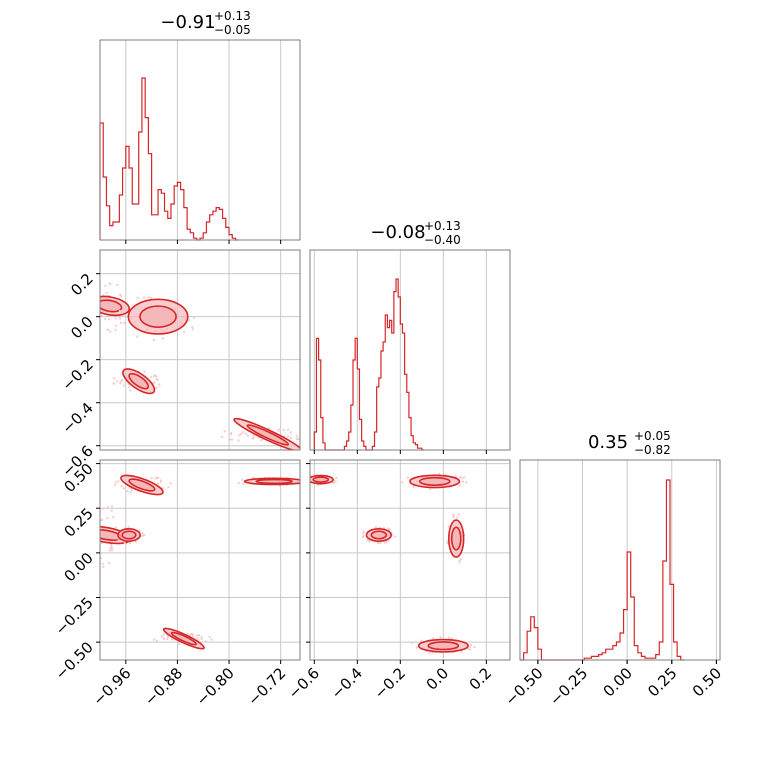  I want to click on param-upper-error: +0.05, so click(652, 436).